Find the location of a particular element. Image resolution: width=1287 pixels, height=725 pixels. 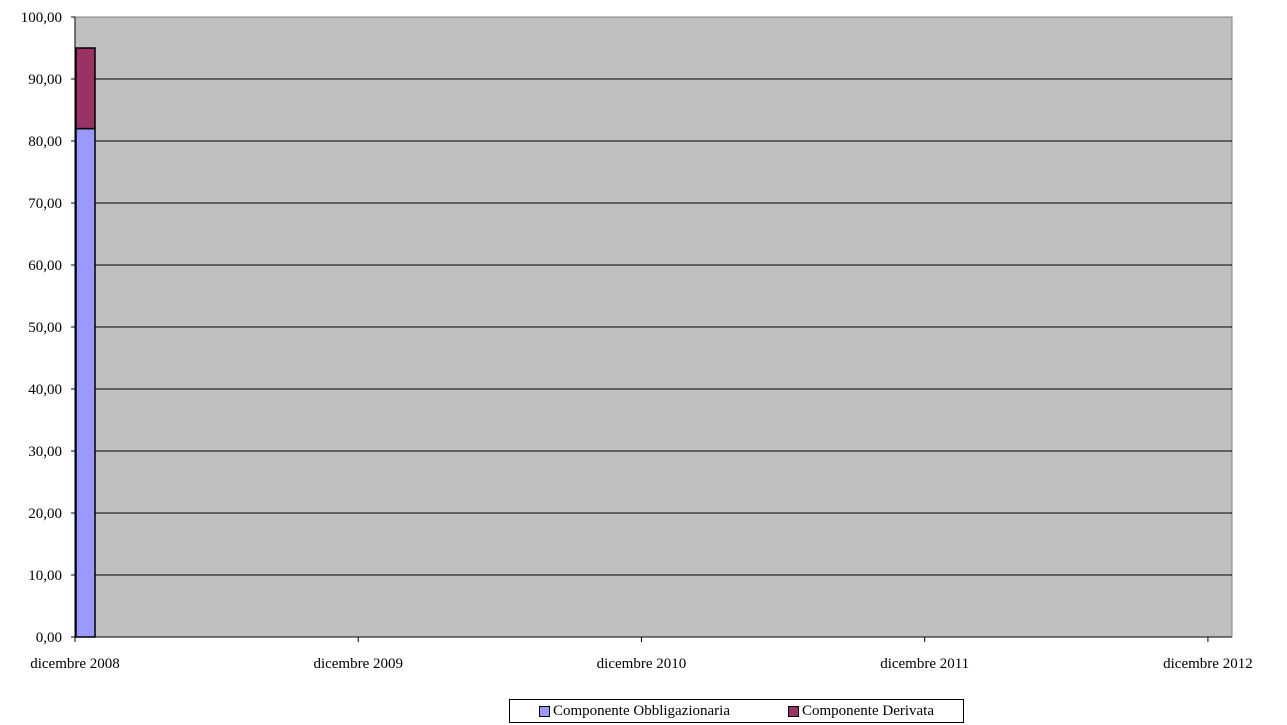

y-tick-label: 70,00 is located at coordinates (45, 204).